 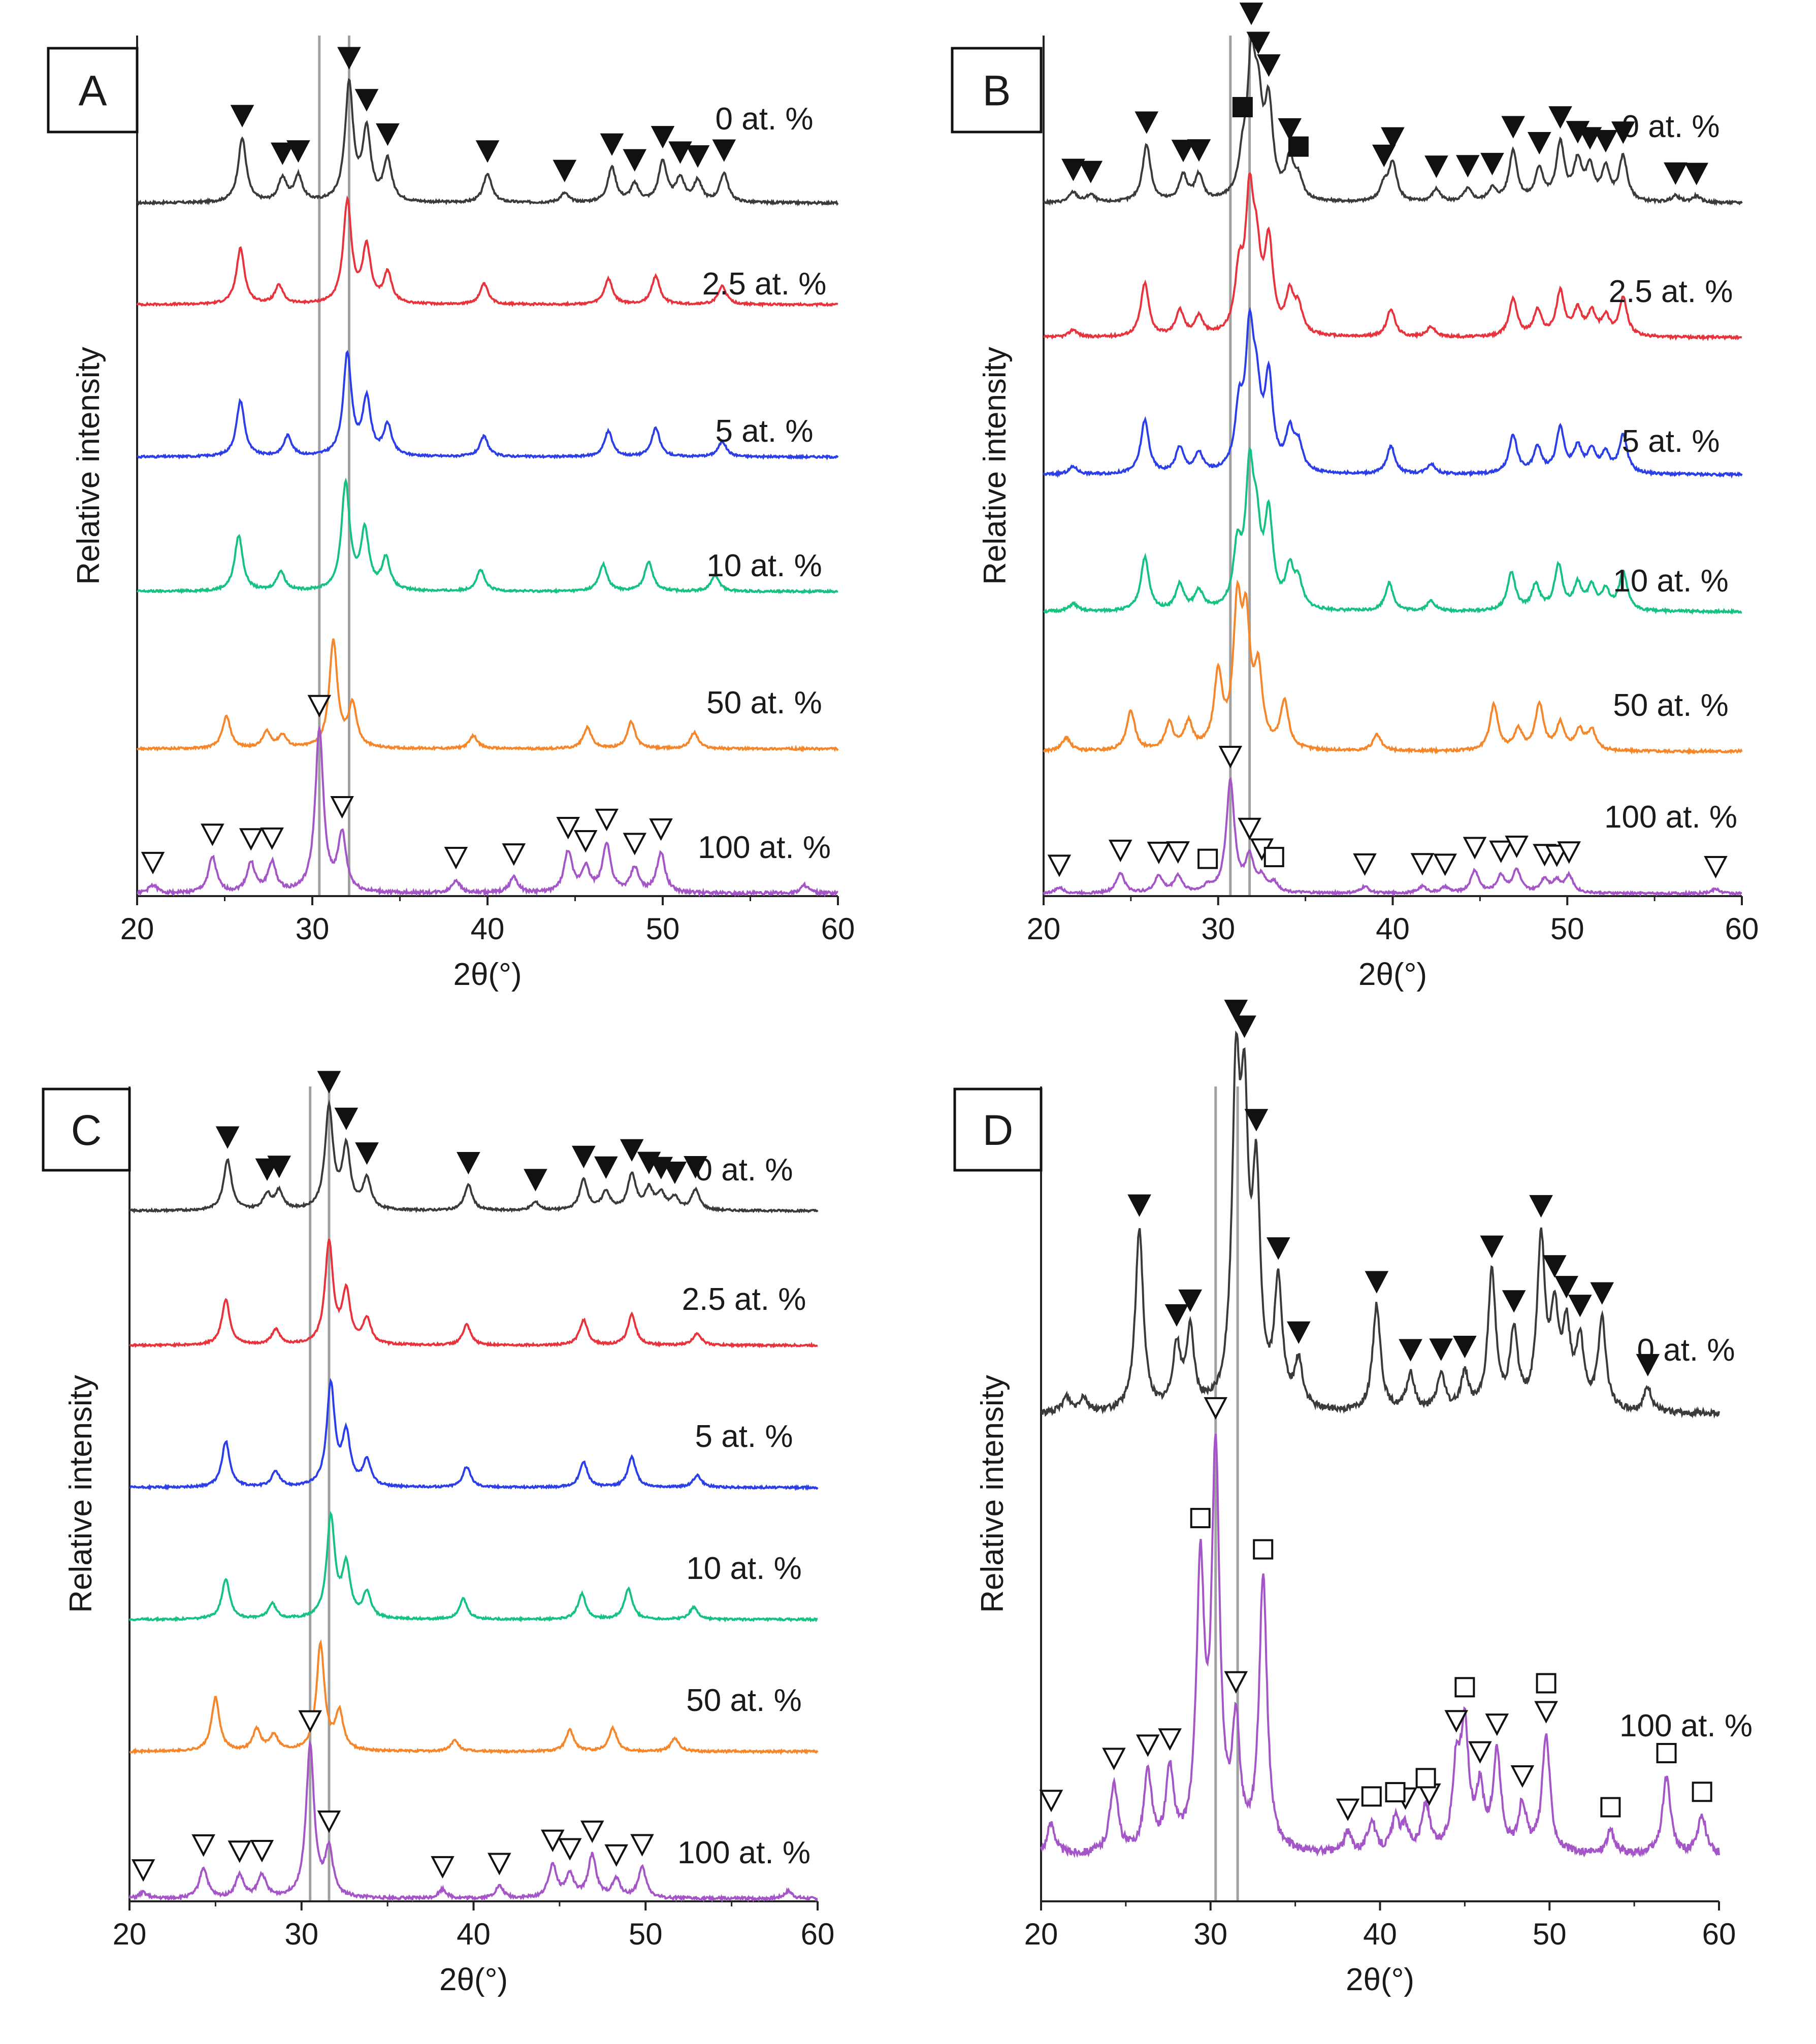 I want to click on series-label: 100 at. %, so click(x=743, y=1852).